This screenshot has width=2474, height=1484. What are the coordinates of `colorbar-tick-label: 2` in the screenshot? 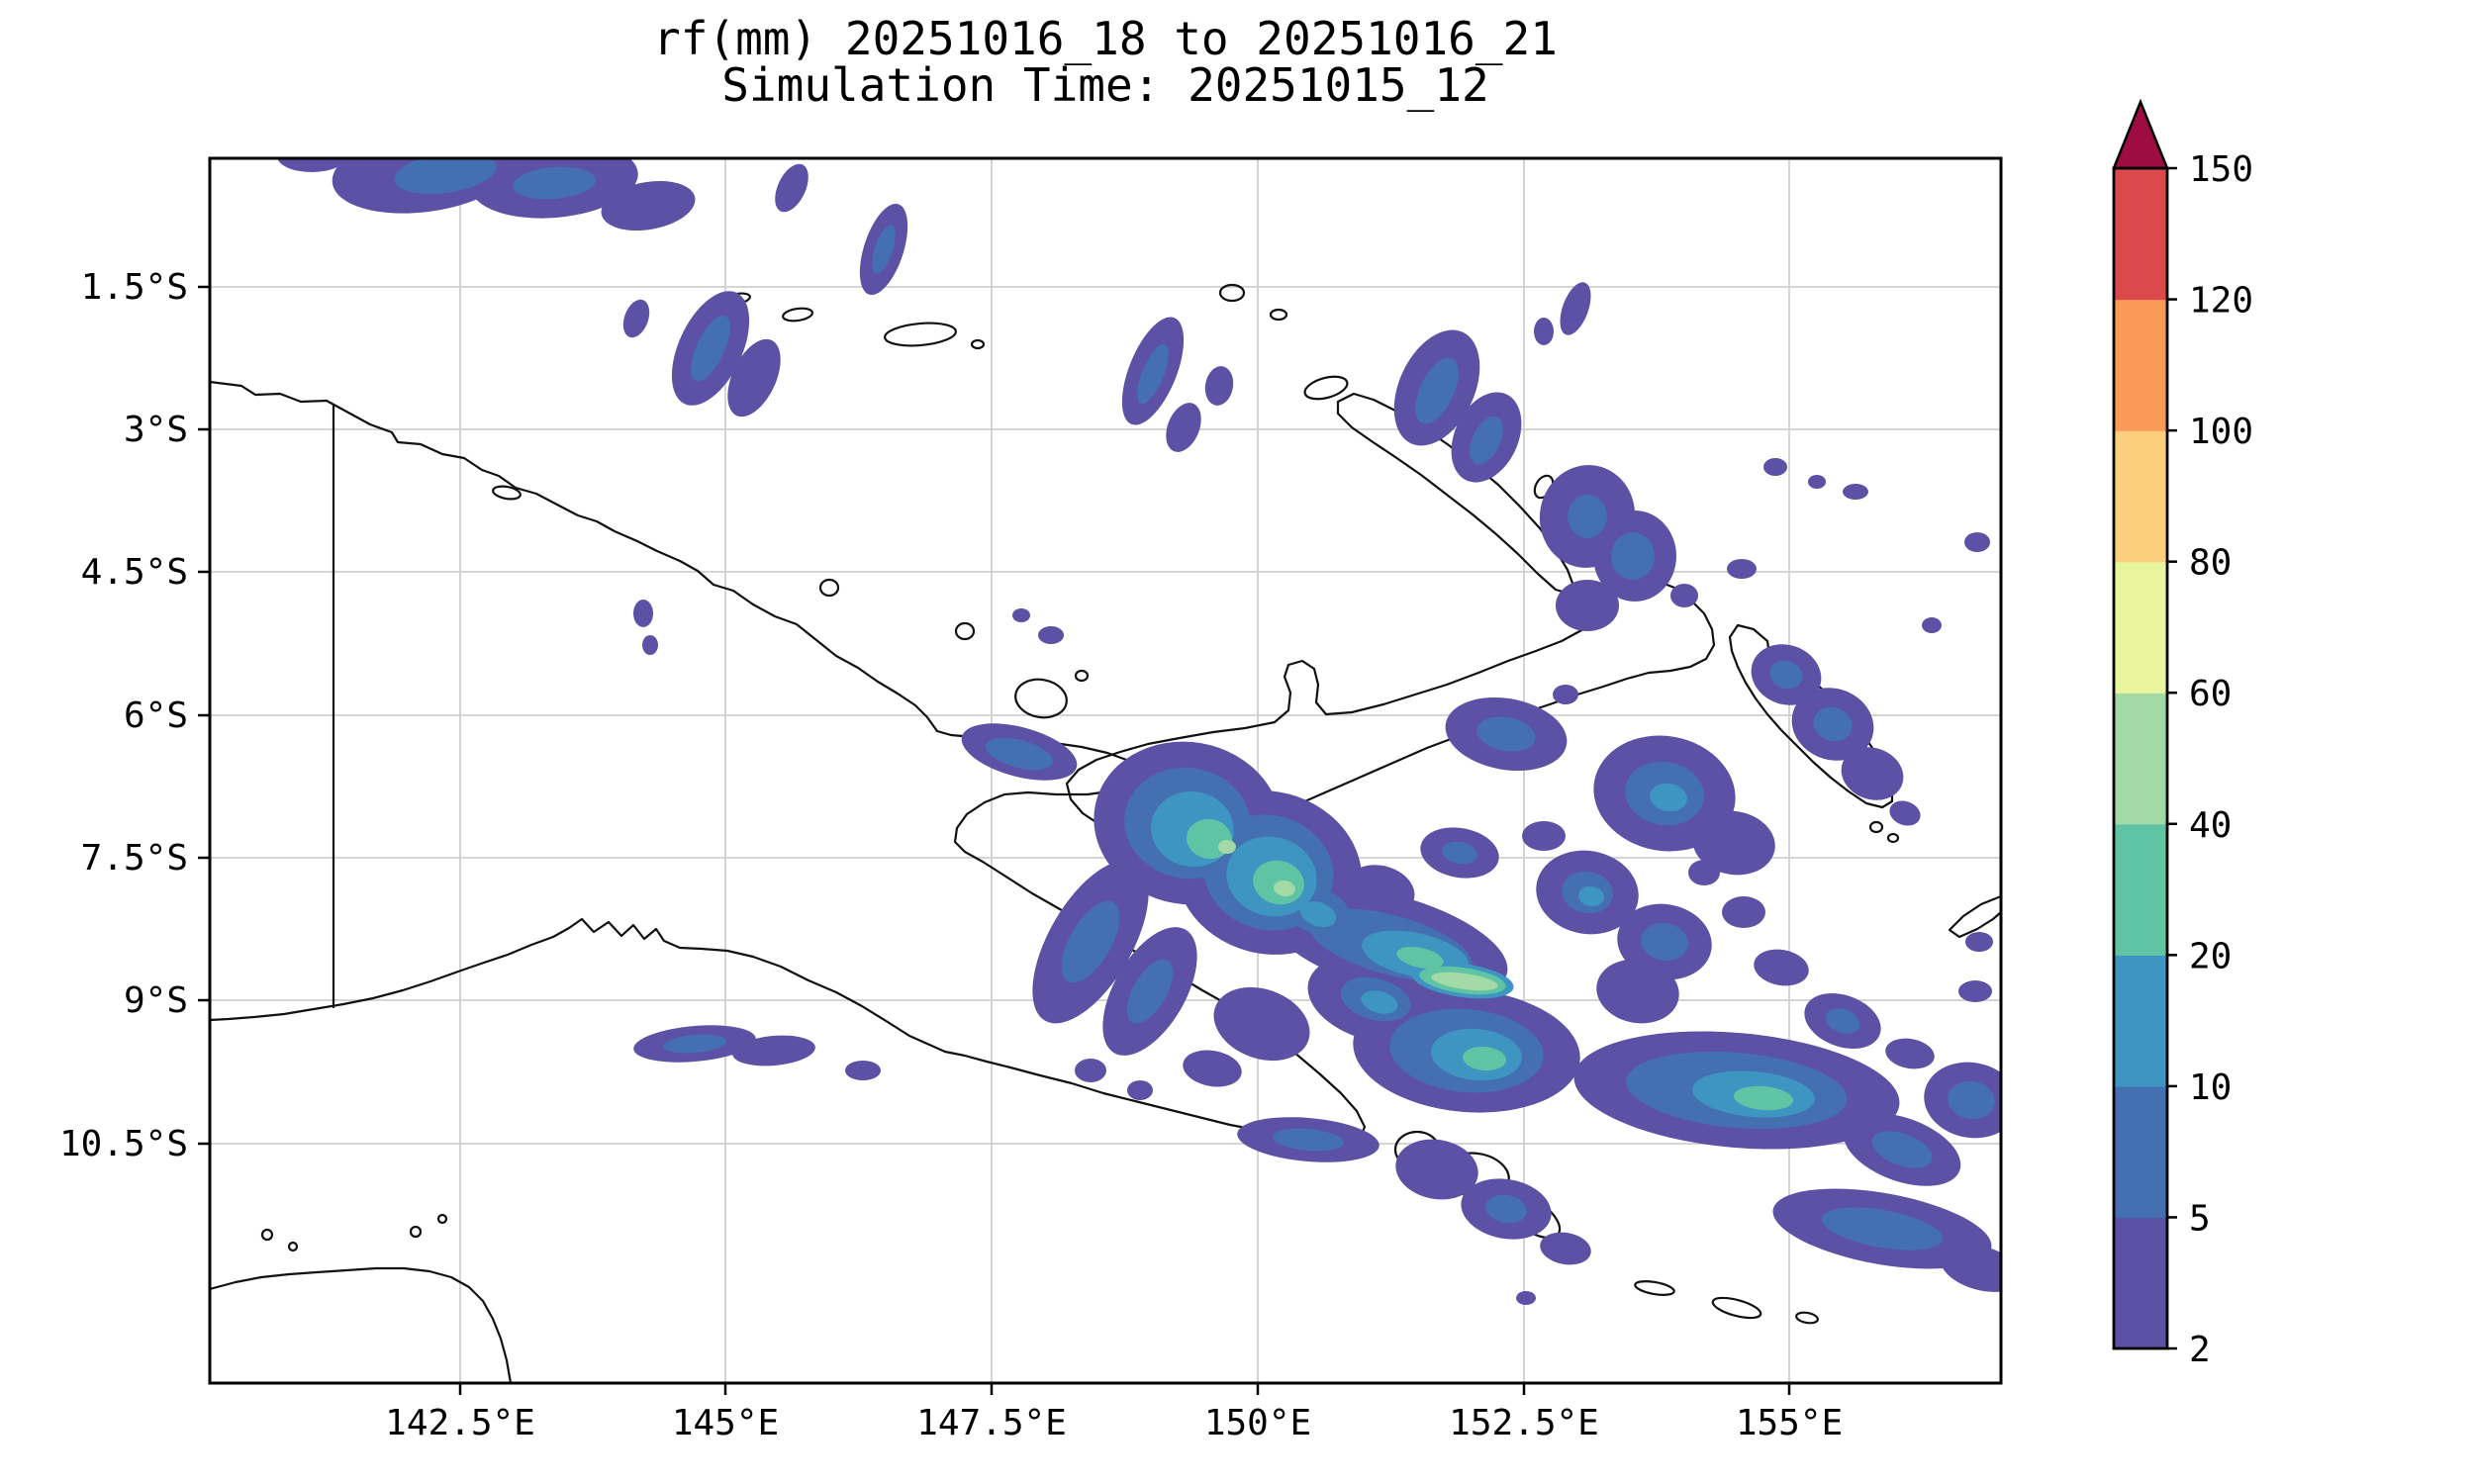 It's located at (2200, 1350).